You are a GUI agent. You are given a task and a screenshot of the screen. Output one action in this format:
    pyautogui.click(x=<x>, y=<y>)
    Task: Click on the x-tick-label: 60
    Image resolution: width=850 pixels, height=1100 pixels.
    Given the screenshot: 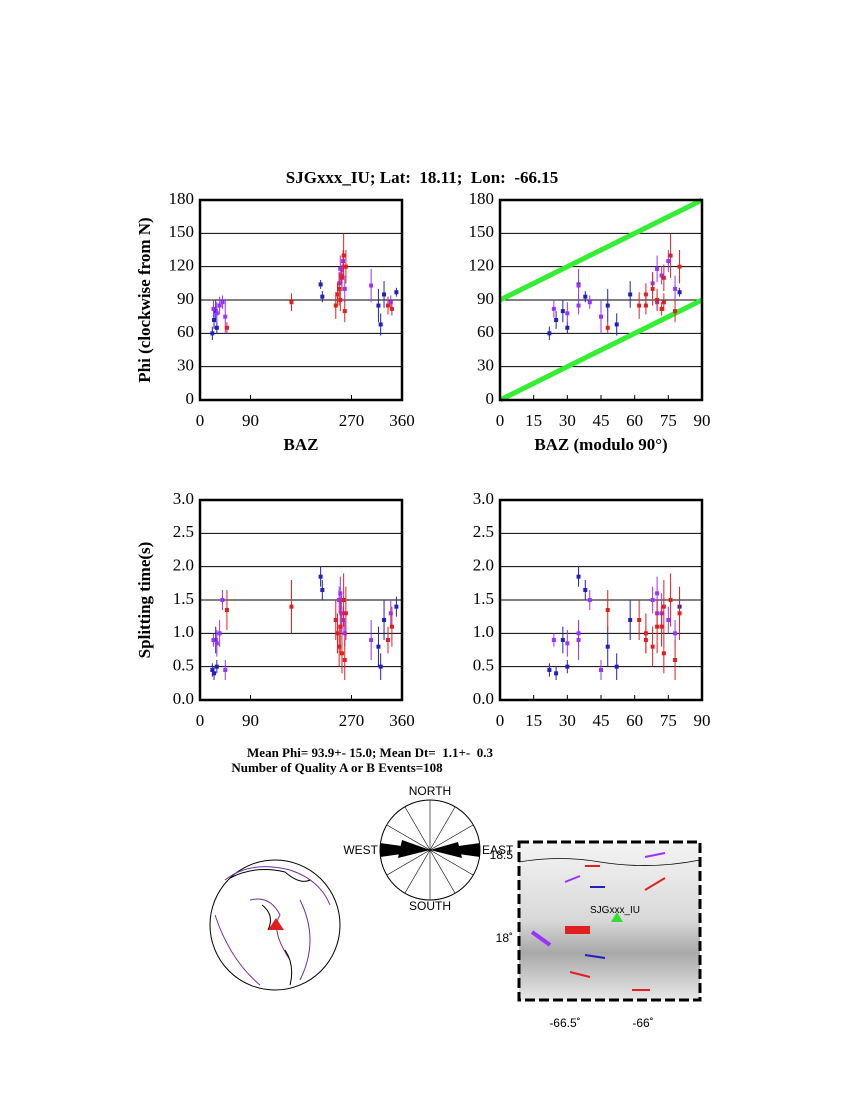 What is the action you would take?
    pyautogui.click(x=634, y=420)
    